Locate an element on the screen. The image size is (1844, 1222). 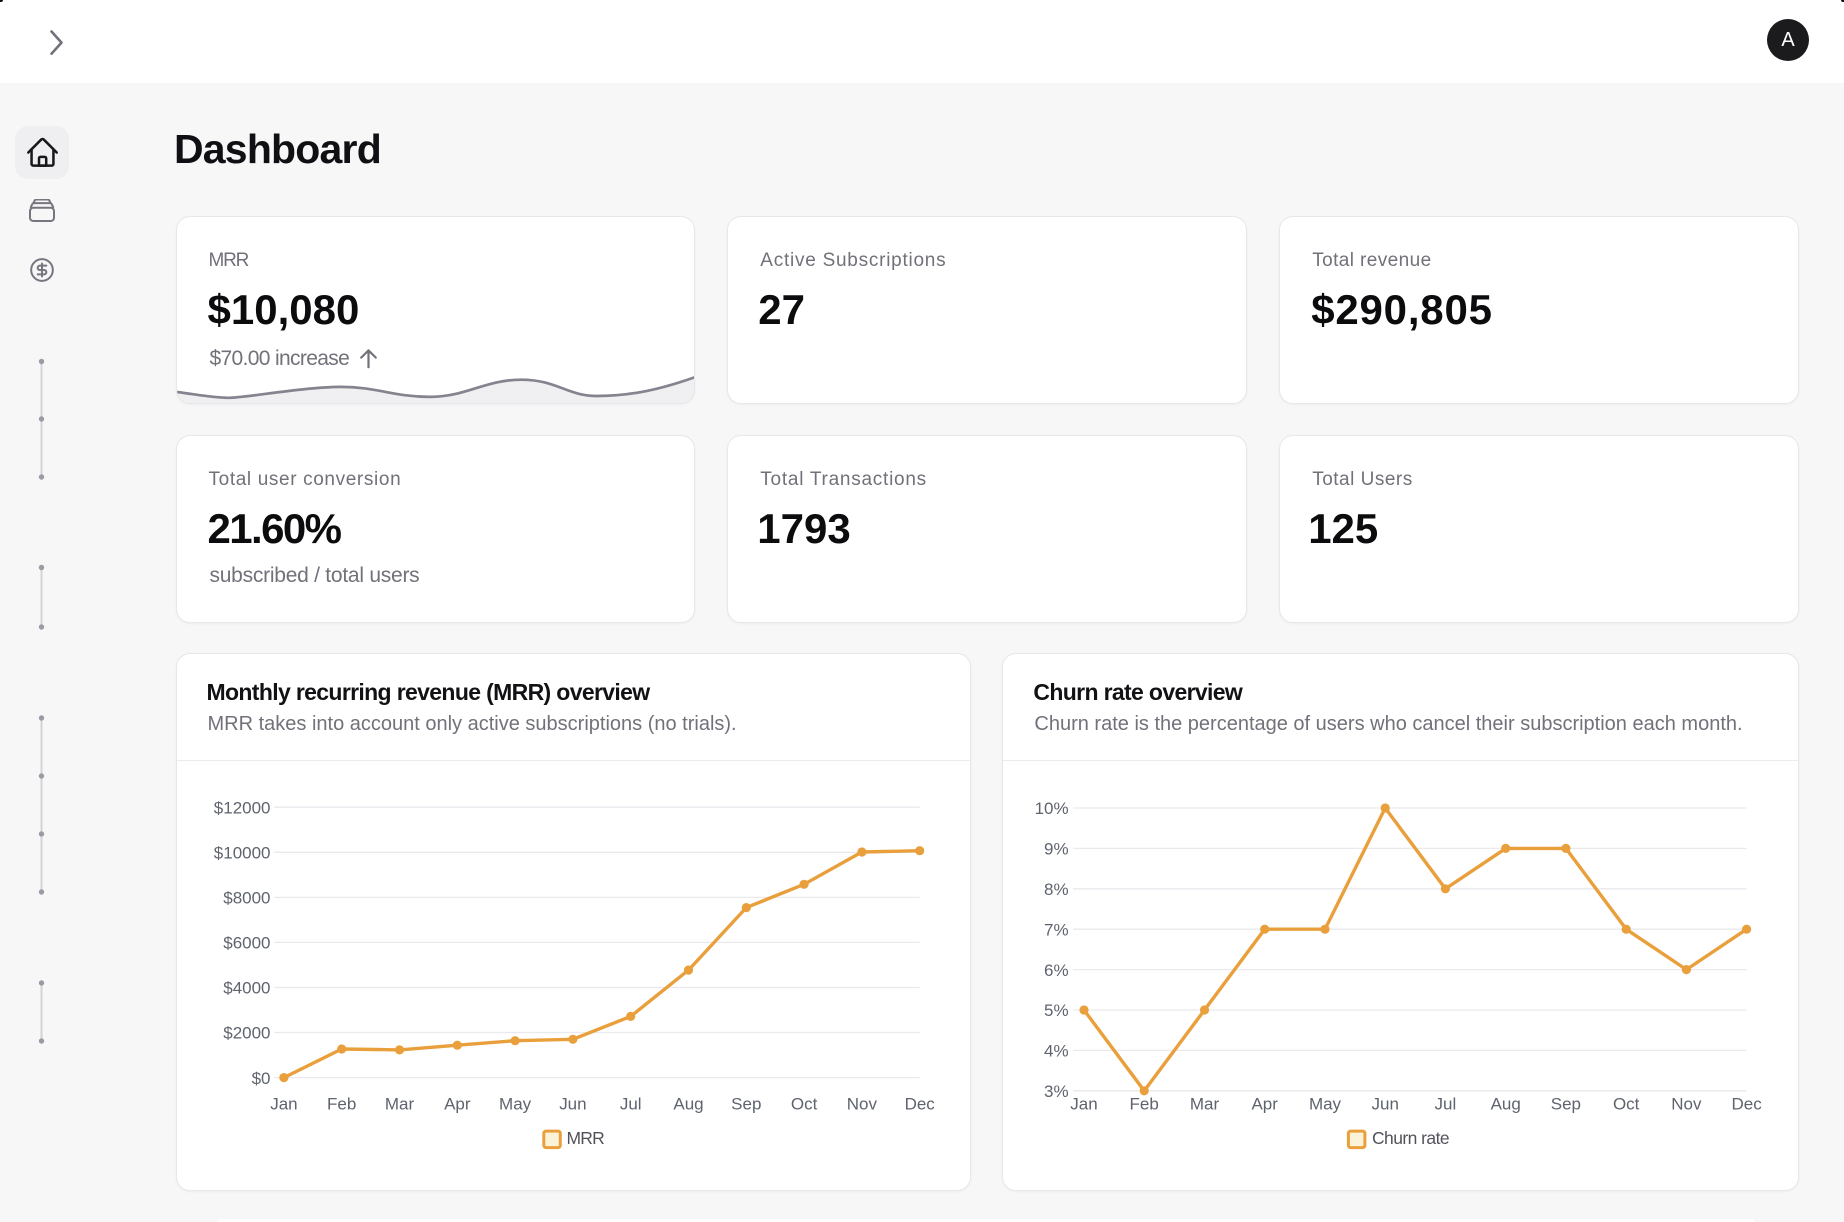
svg-text: 9% is located at coordinates (1056, 849).